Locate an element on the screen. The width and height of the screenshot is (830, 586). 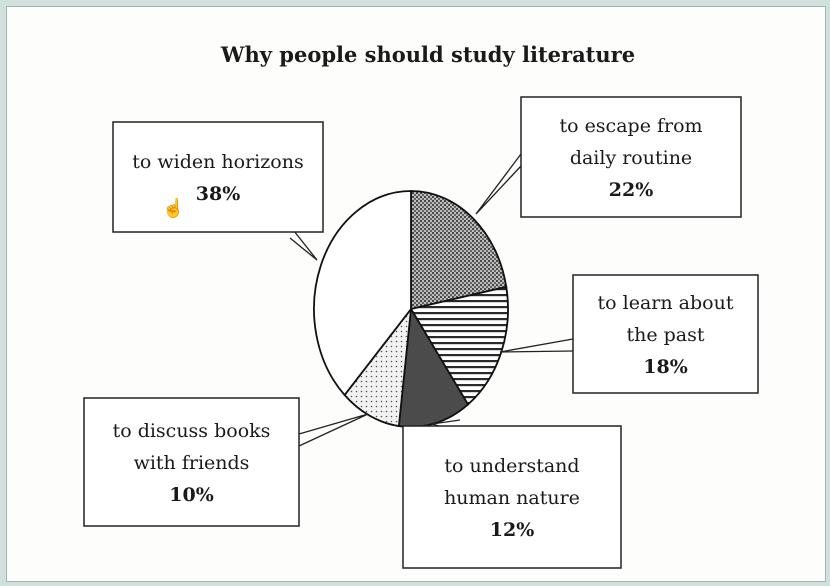
chart-title: Why people should study literature is located at coordinates (427, 54).